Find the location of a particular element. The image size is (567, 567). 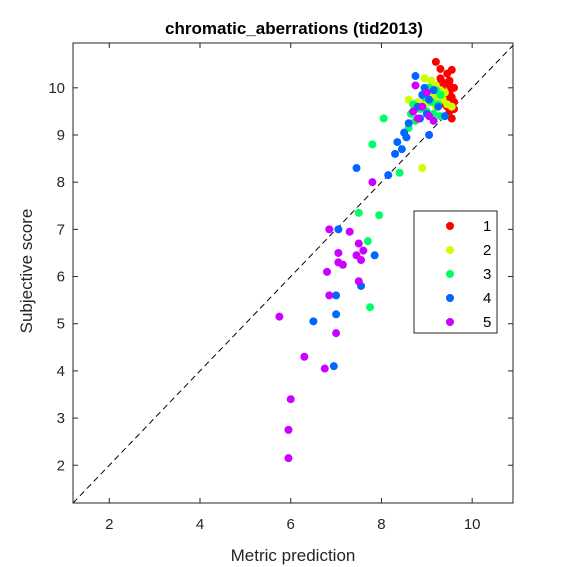

legend-label-3: 3 is located at coordinates (487, 274).